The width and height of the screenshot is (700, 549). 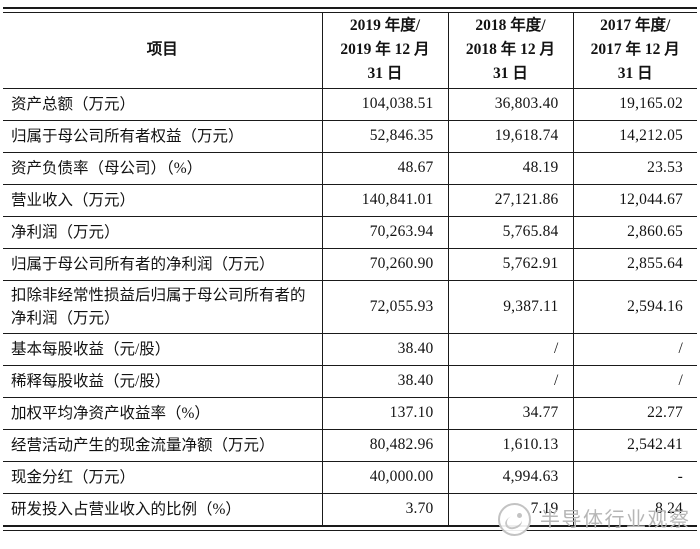 What do you see at coordinates (384, 232) in the screenshot?
I see `value-2019: 70,263.94` at bounding box center [384, 232].